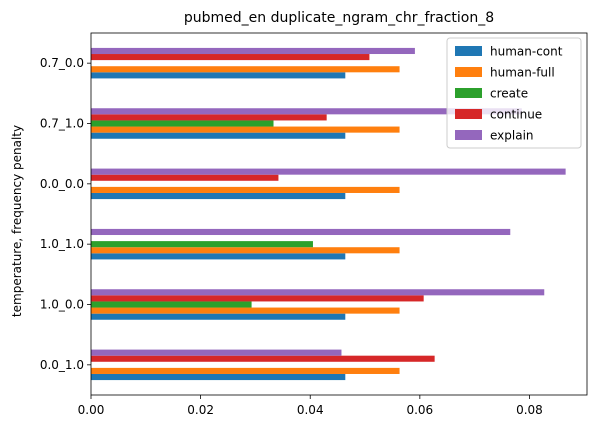 The height and width of the screenshot is (433, 596). I want to click on legend-label-create: create, so click(509, 94).